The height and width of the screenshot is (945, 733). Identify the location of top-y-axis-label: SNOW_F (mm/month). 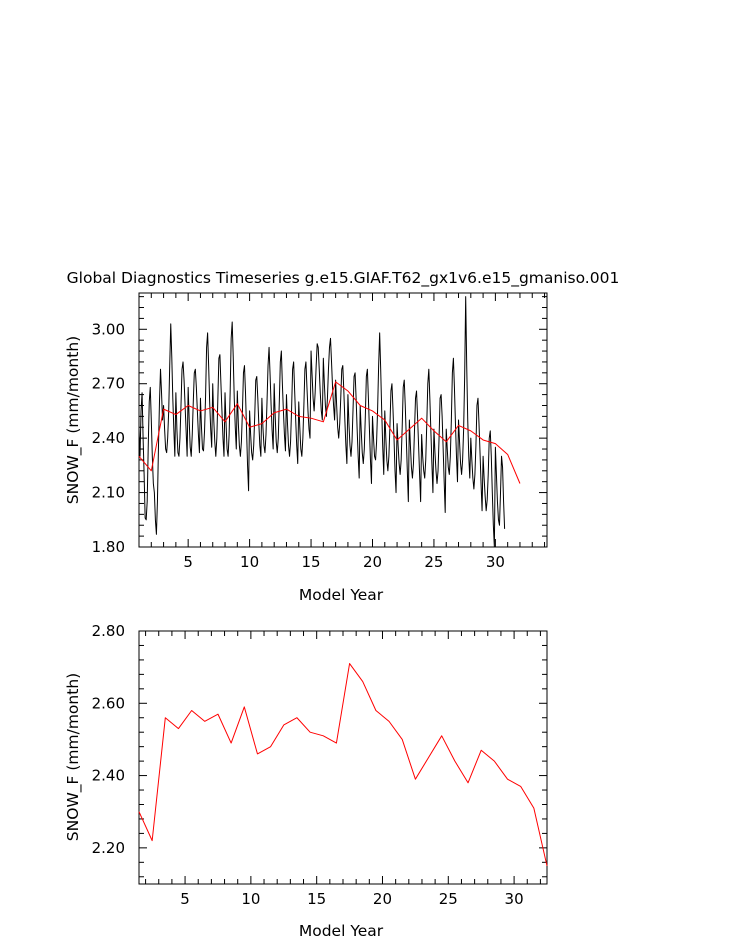
(73, 420).